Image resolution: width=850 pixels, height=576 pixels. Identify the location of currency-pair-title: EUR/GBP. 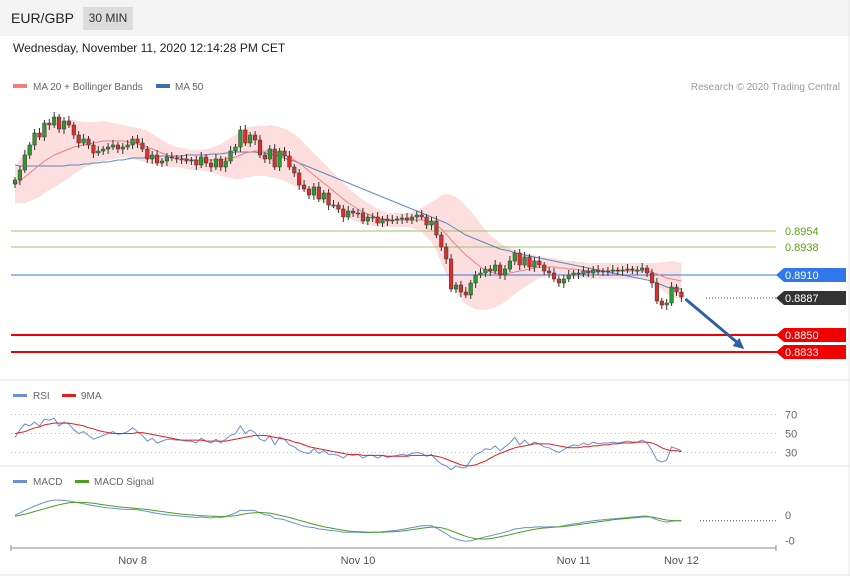
(43, 18).